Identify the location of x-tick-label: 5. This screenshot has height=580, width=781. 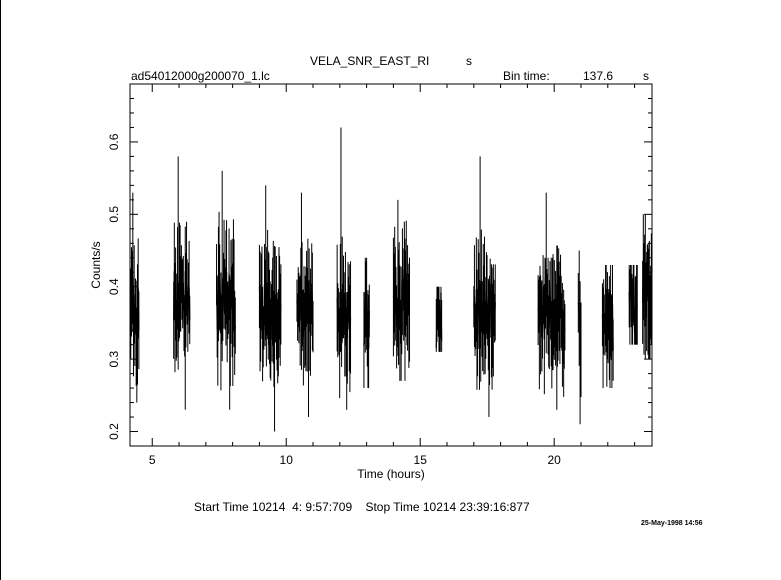
(152, 460).